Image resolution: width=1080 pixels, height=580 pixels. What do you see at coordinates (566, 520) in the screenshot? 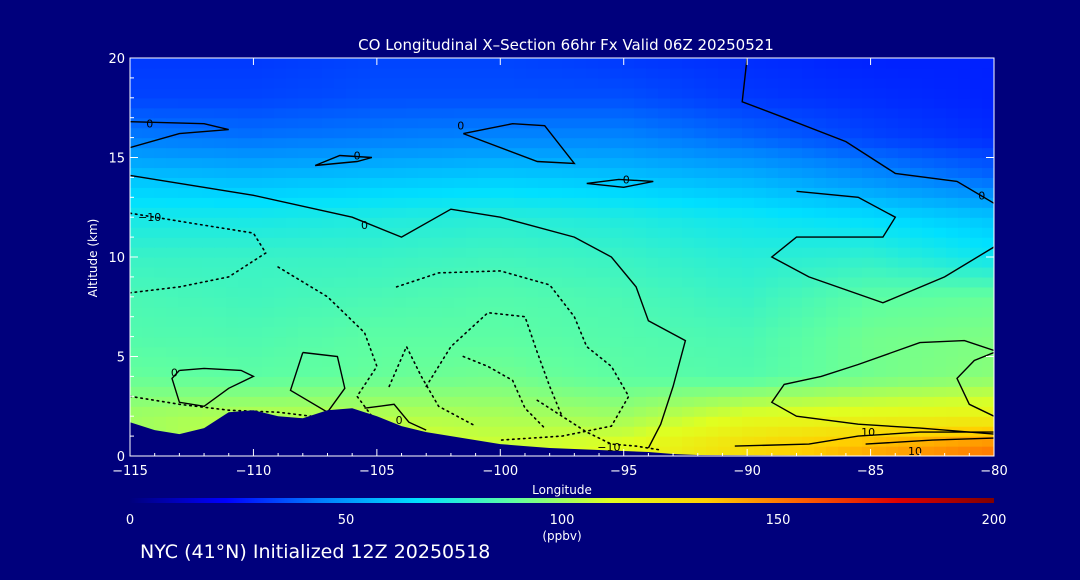
I see `colorbar-ticks: 0 50 100 150 200` at bounding box center [566, 520].